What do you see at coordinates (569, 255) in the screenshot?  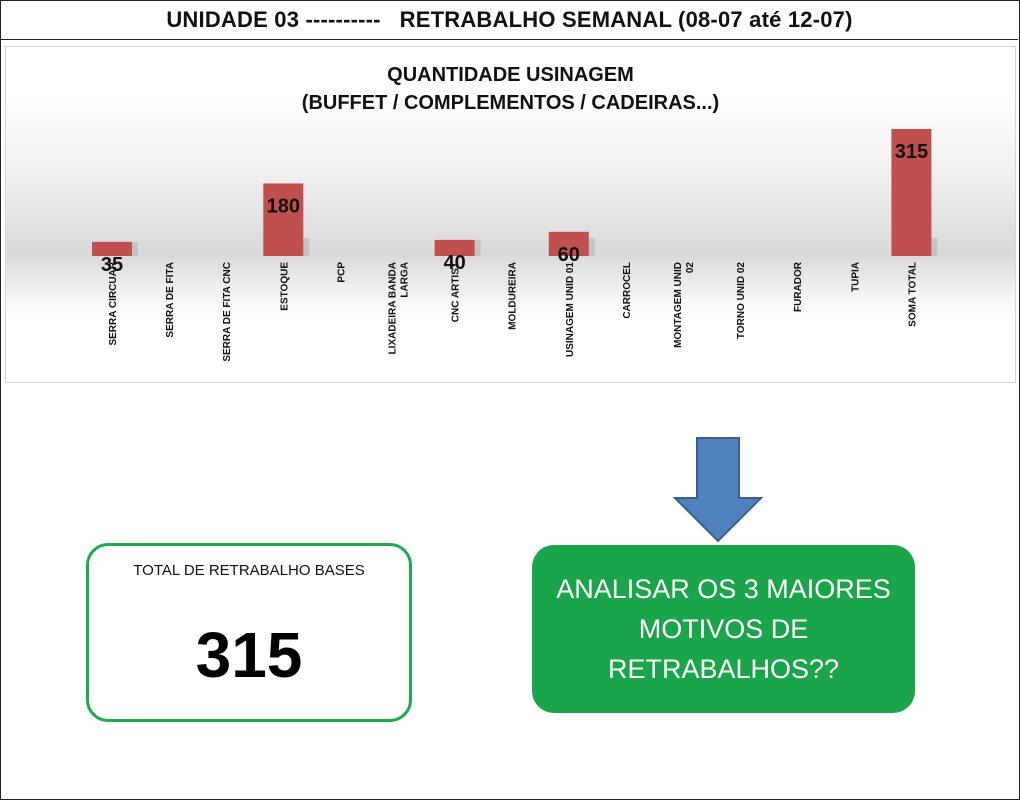 I see `data-label-usinagem-unid-01: 60` at bounding box center [569, 255].